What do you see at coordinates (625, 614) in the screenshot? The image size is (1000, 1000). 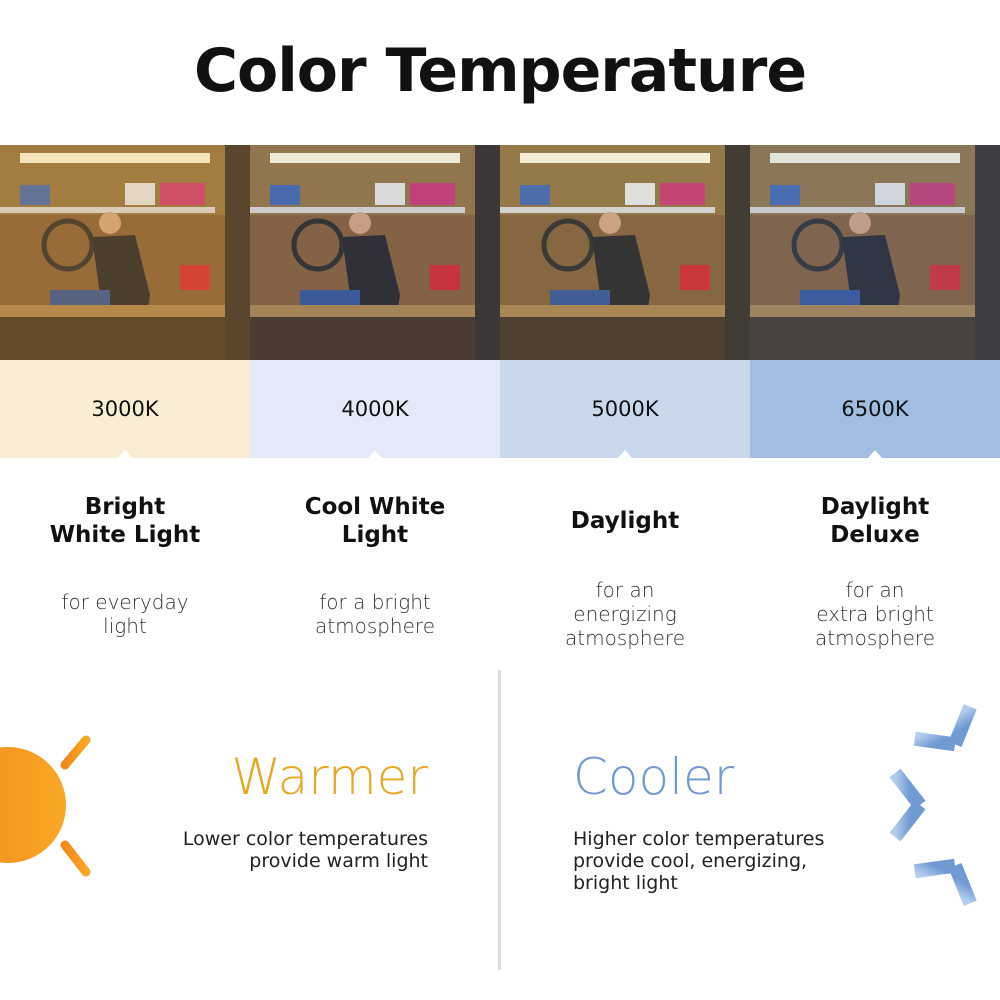 I see `column-description: for an energizing atmosphere` at bounding box center [625, 614].